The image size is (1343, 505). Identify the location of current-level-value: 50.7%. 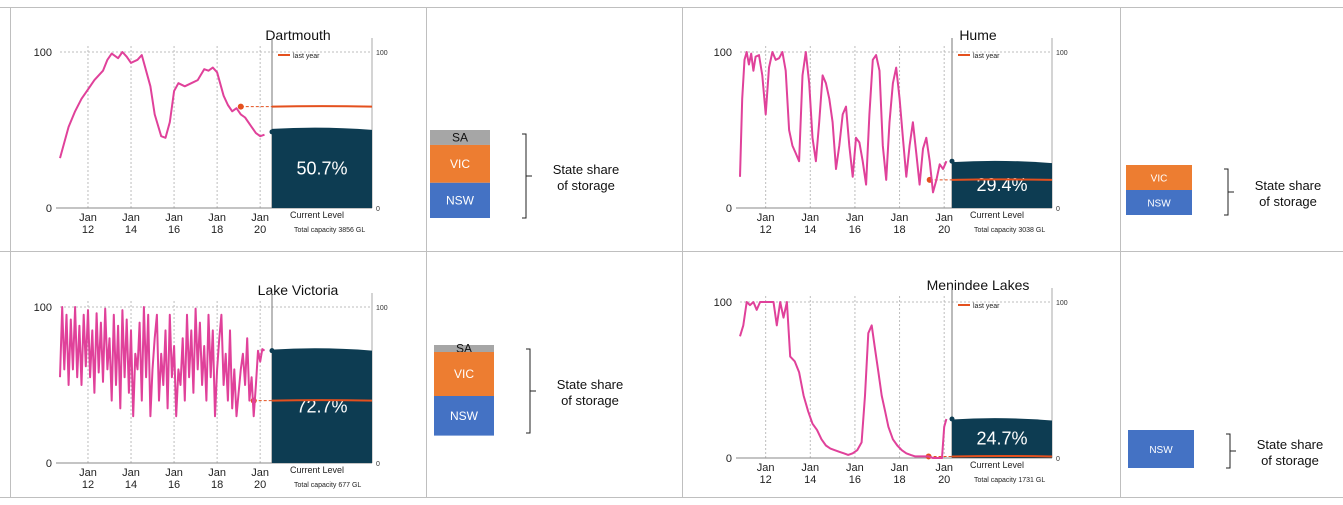
(321, 168).